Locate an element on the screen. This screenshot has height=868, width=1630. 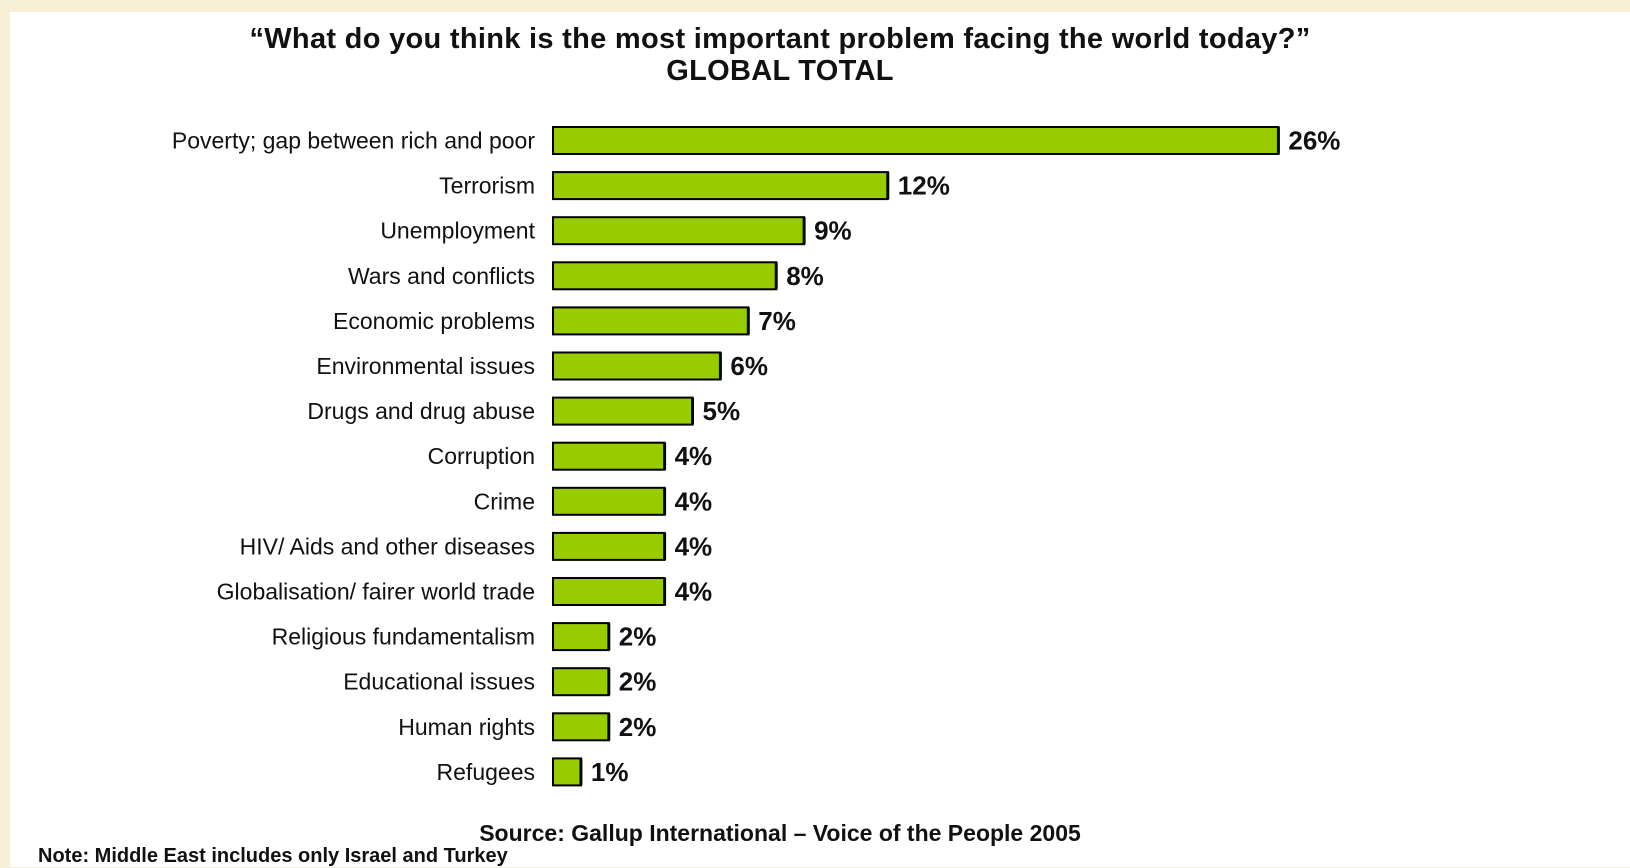
category-label: Poverty; gap between rich and poor is located at coordinates (353, 141).